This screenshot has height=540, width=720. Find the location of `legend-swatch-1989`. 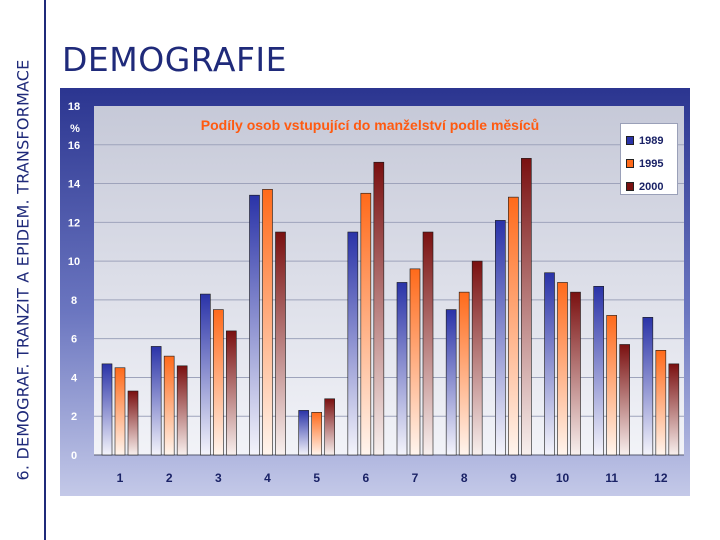

legend-swatch-1989 is located at coordinates (630, 140).